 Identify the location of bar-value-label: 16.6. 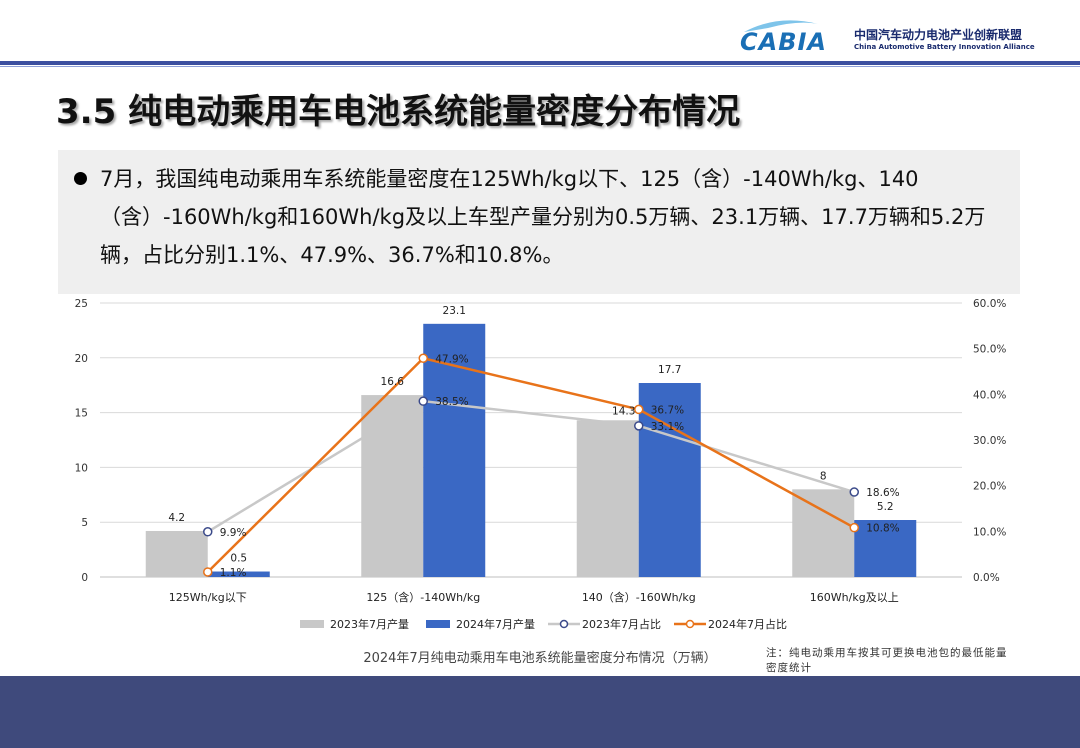
(393, 382).